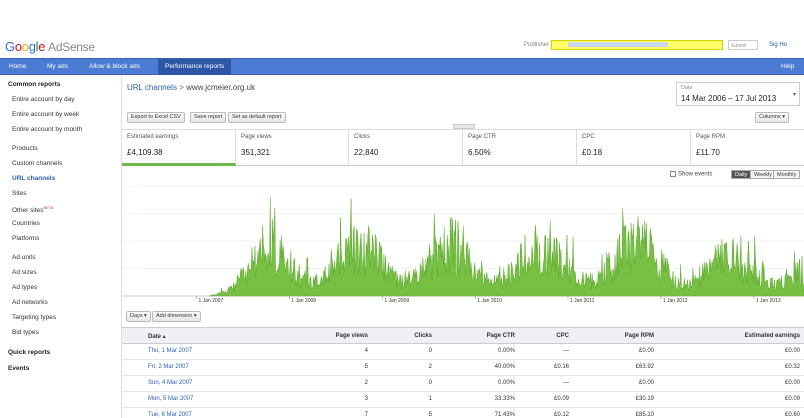 The image size is (804, 418). What do you see at coordinates (673, 174) in the screenshot?
I see `checkbox-icon` at bounding box center [673, 174].